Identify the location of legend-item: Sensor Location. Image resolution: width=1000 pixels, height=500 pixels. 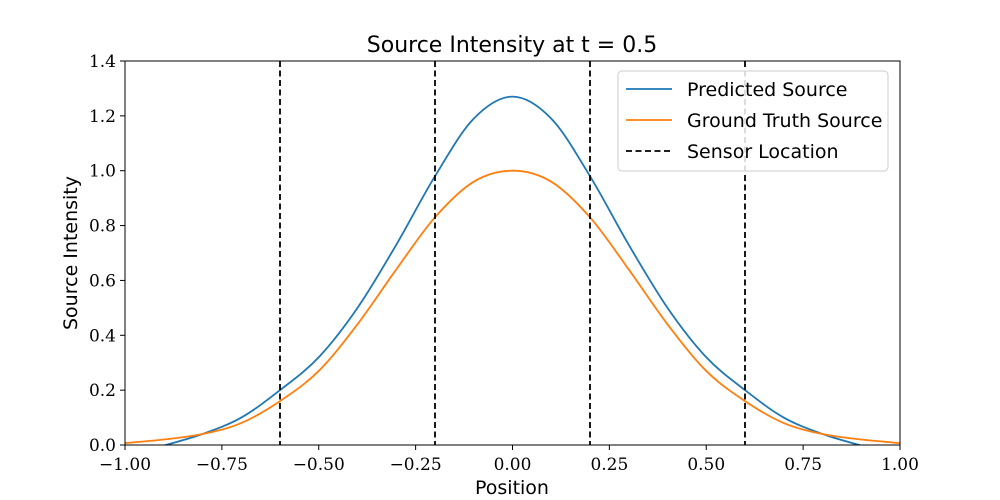
(732, 152).